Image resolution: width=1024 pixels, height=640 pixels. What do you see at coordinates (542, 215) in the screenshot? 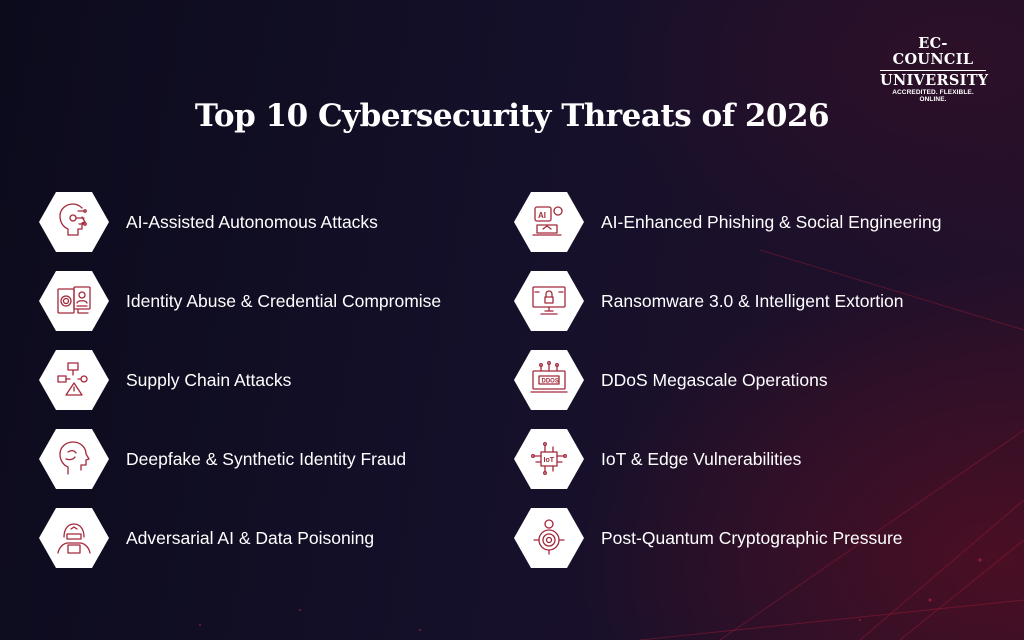
I see `svg-text: AI` at bounding box center [542, 215].